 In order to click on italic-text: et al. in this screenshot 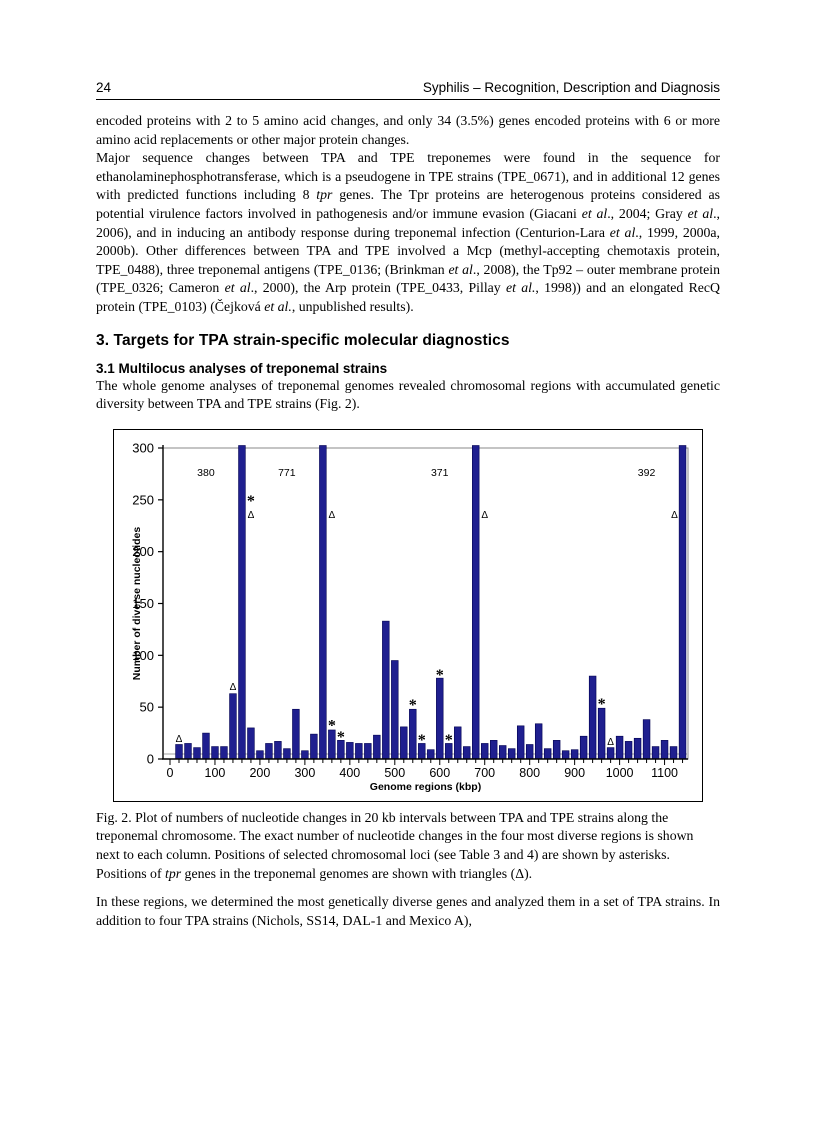, I will do `click(520, 288)`.